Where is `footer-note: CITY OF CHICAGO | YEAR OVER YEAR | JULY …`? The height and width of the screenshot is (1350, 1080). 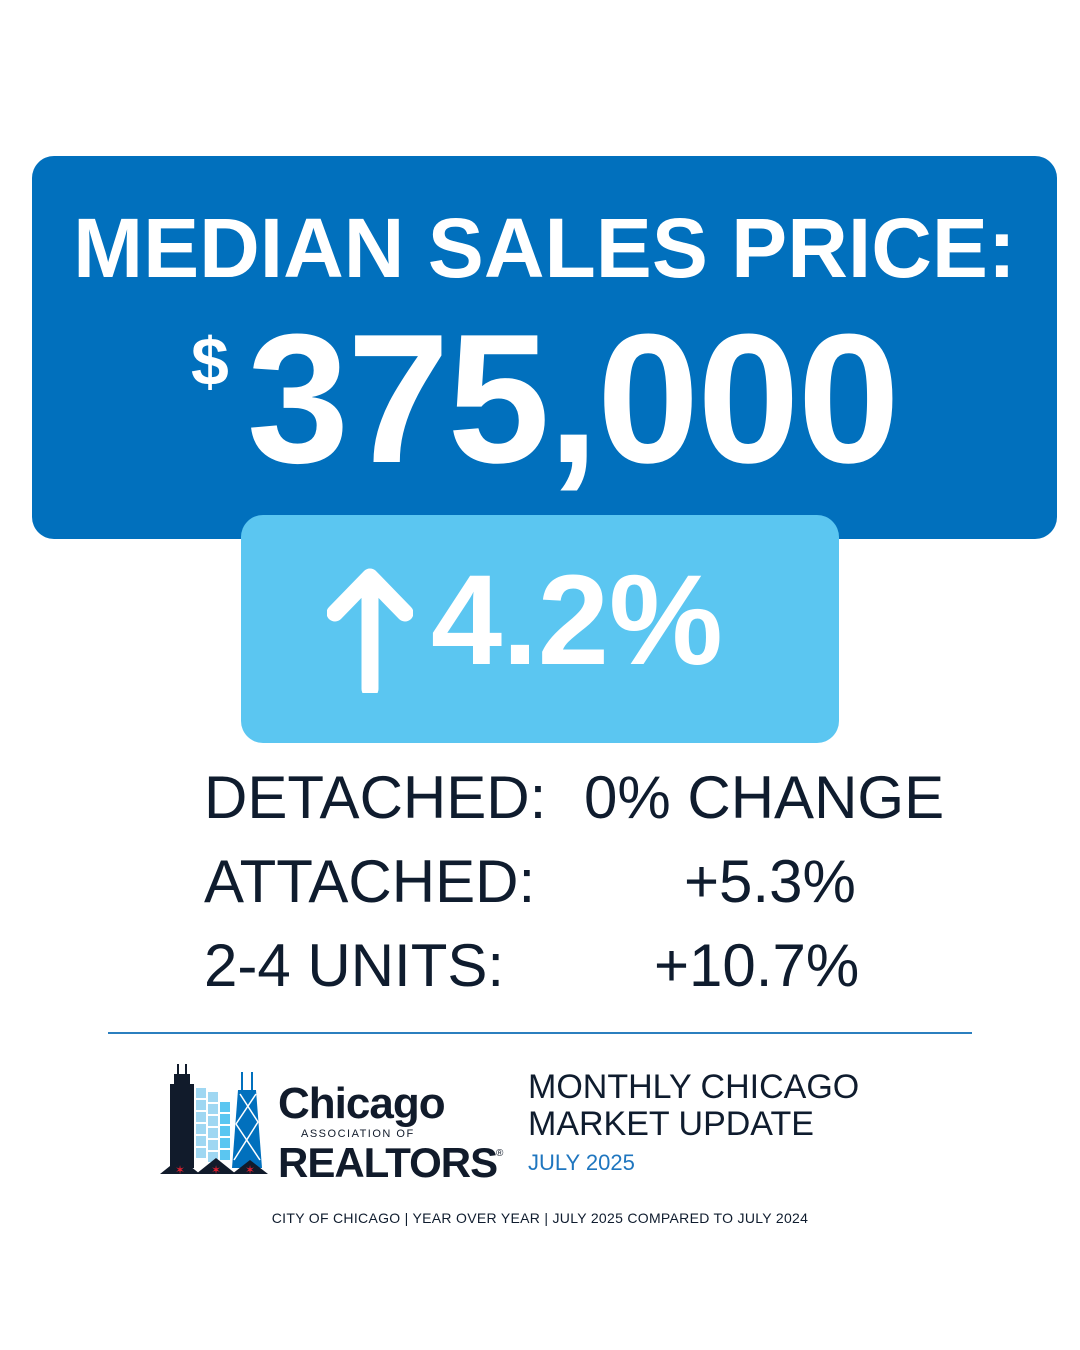 footer-note: CITY OF CHICAGO | YEAR OVER YEAR | JULY … is located at coordinates (540, 1218).